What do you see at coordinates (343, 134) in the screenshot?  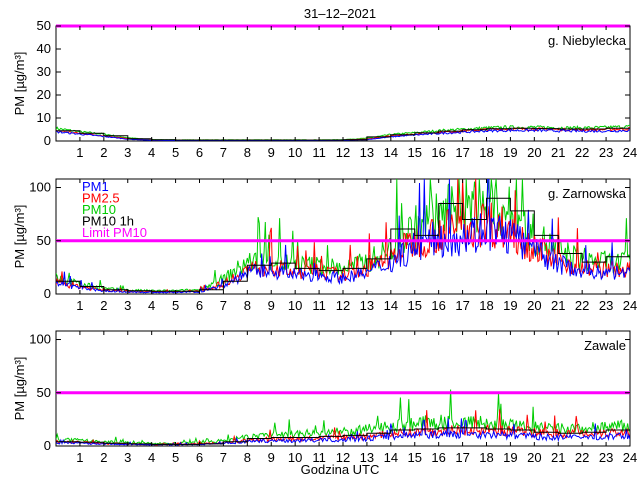 I see `series-pm10-1h` at bounding box center [343, 134].